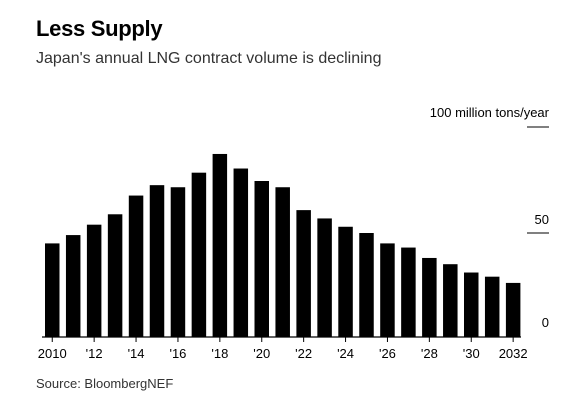  I want to click on x-axis: 2010 '12 '14 '16 '18 '20 '22 '24 '26 '28 '30 2032, so click(283, 349).